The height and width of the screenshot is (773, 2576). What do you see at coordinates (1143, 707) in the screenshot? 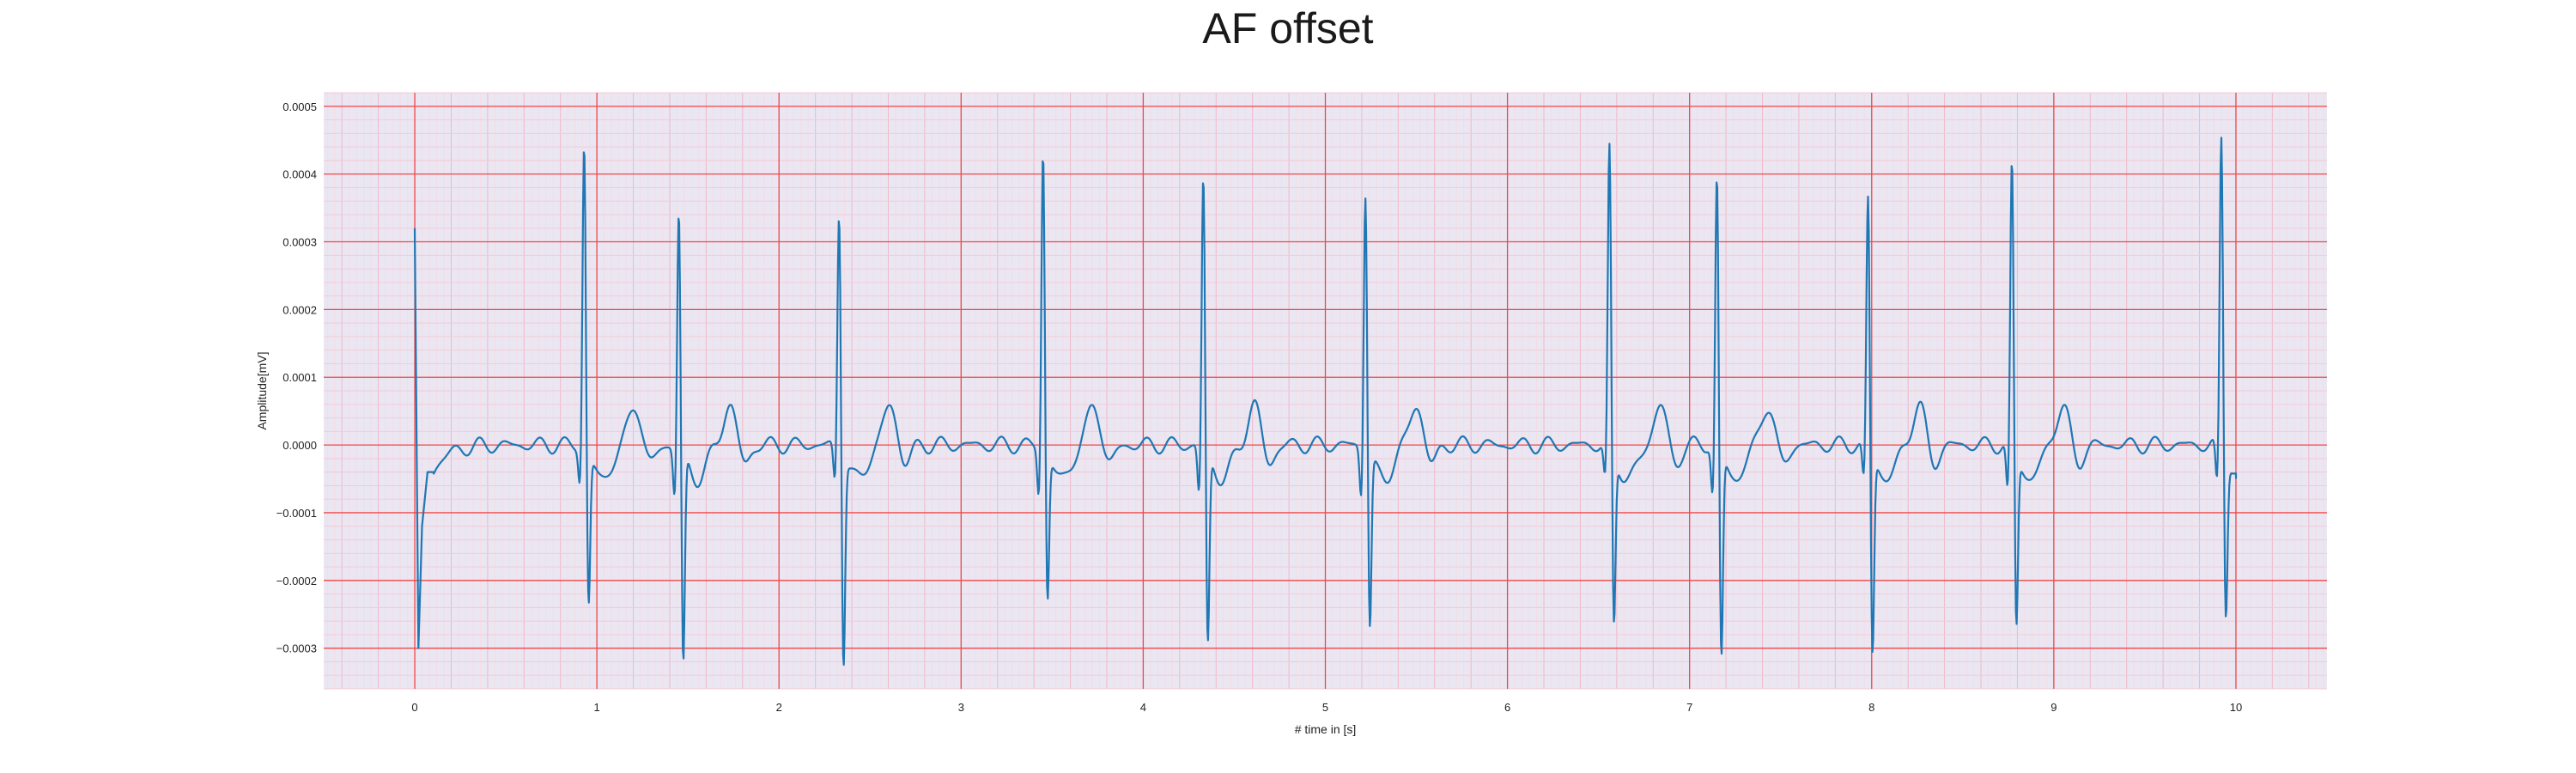
I see `x-tick-label: 4` at bounding box center [1143, 707].